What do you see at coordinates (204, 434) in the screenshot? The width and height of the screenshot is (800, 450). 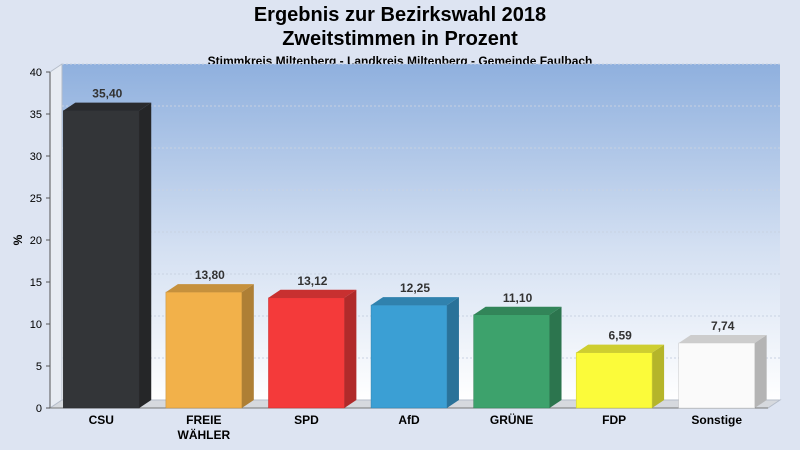 I see `x-tick-label: WÄHLER` at bounding box center [204, 434].